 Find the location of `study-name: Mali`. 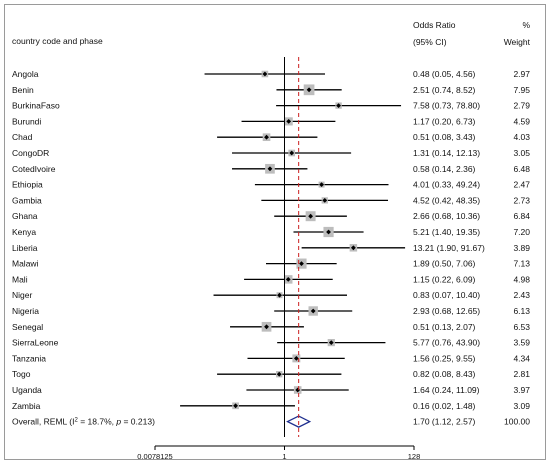

study-name: Mali is located at coordinates (20, 279).